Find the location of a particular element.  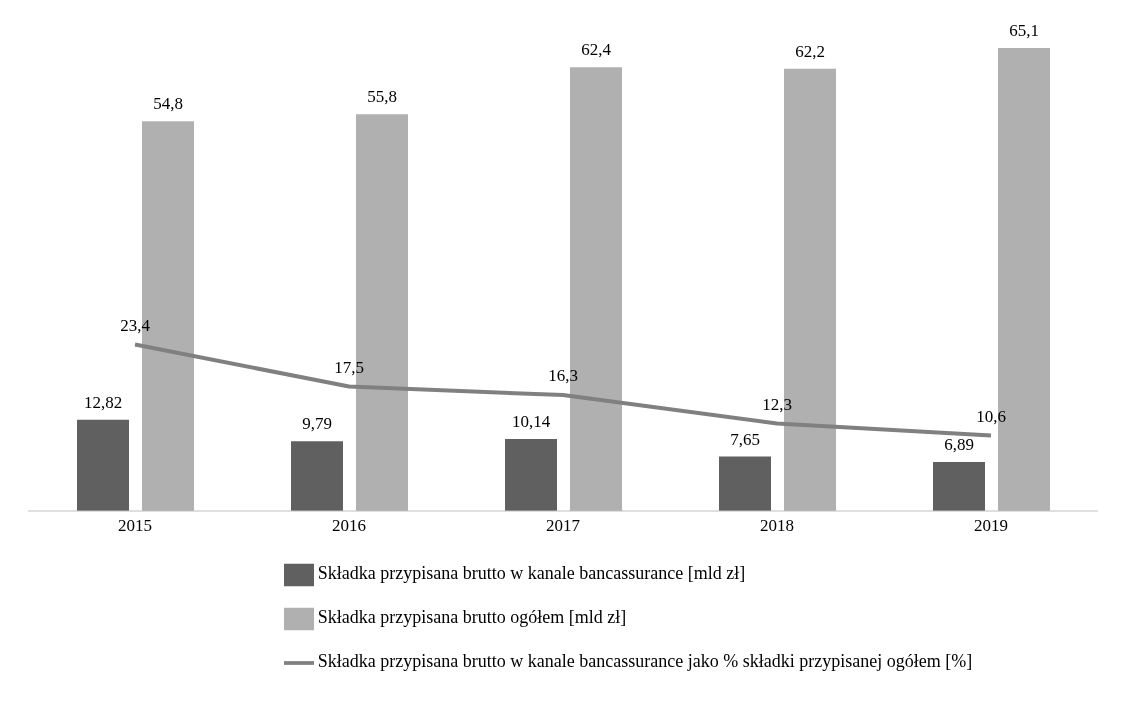

data-label: 7,65 is located at coordinates (745, 439).